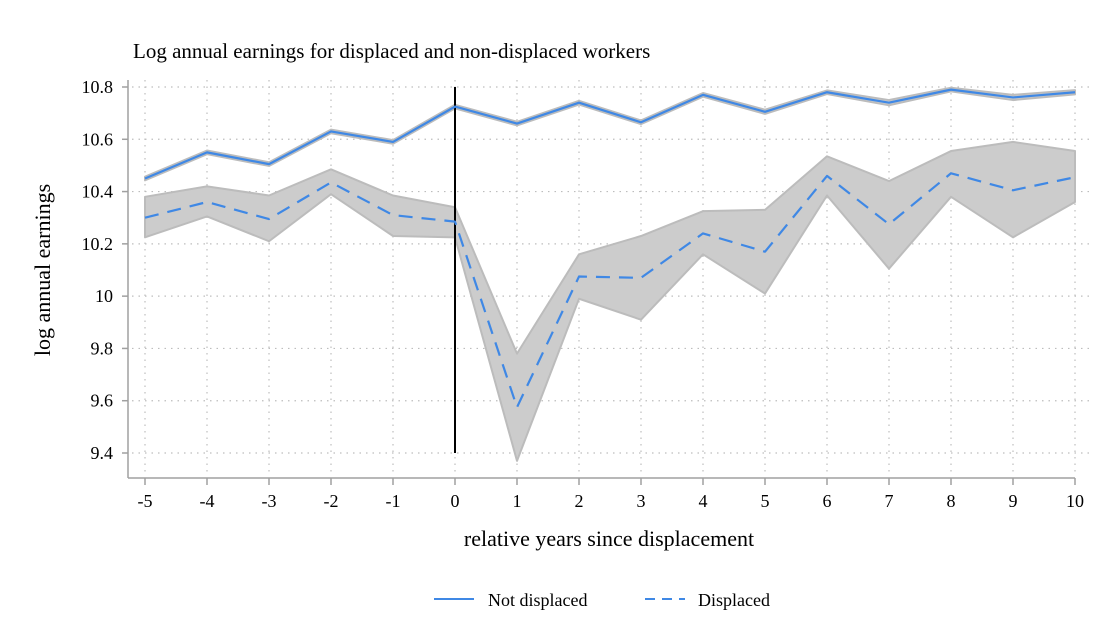  I want to click on x-tick-label: 8, so click(951, 501).